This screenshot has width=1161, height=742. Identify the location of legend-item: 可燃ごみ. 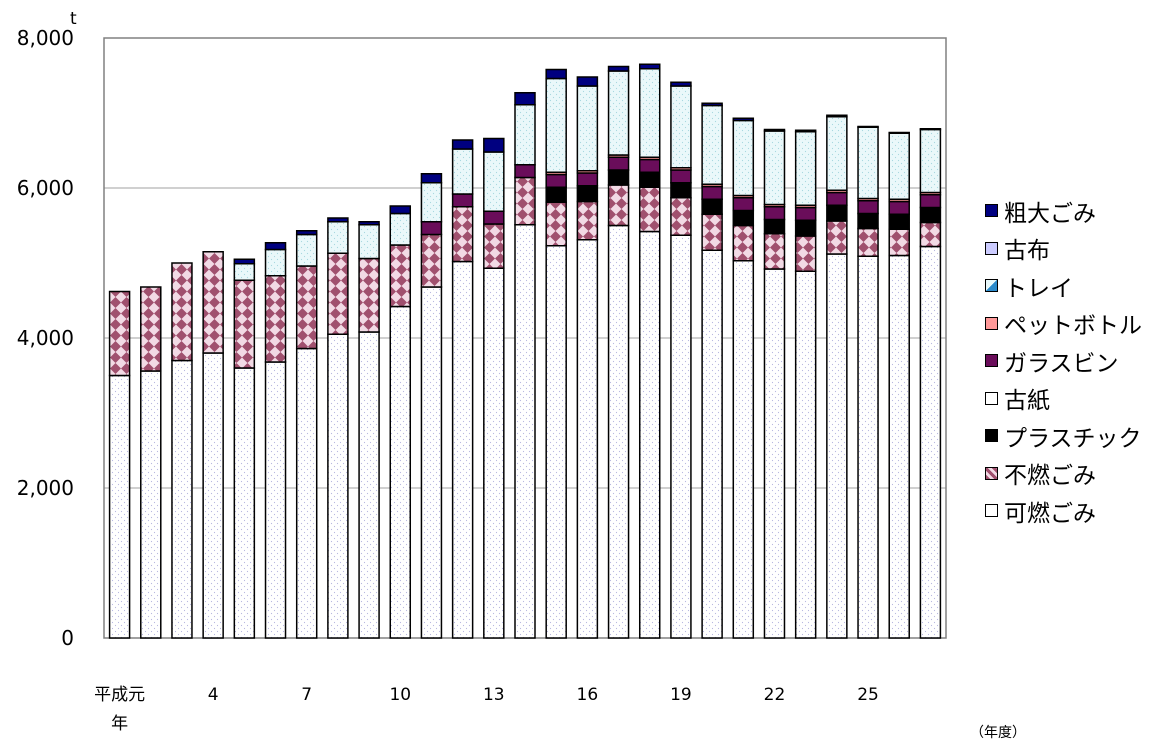
(1063, 511).